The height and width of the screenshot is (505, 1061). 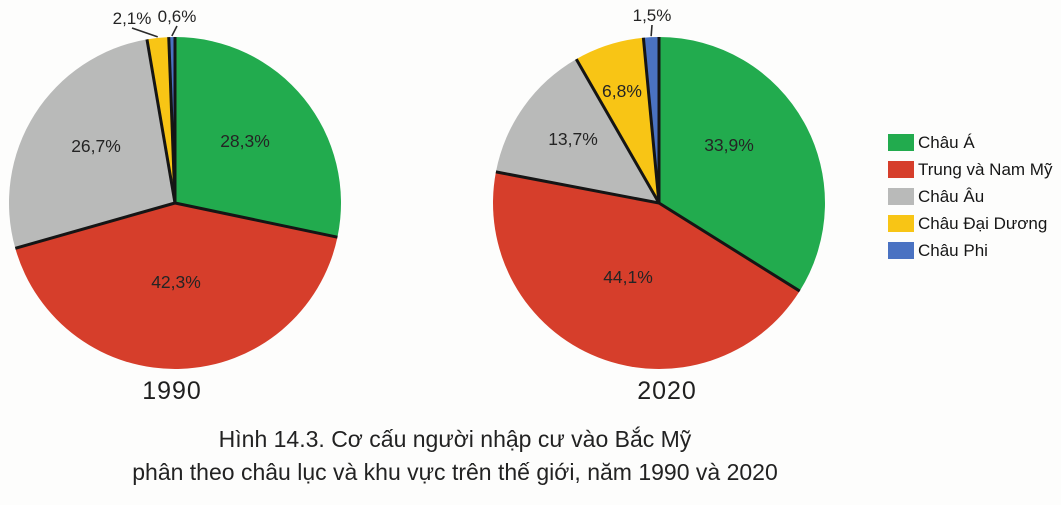 I want to click on slice-percentage-label-chau-au: 26,7%, so click(x=96, y=146).